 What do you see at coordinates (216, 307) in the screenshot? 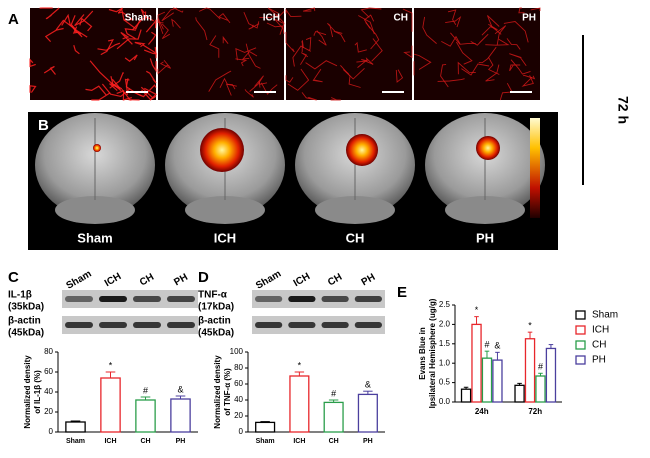
I see `size-label: (17kDa)` at bounding box center [216, 307].